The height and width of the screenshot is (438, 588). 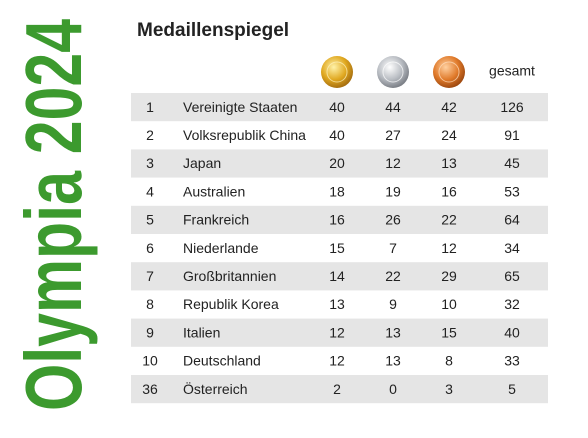 I want to click on silver-cell: 12, so click(x=393, y=163).